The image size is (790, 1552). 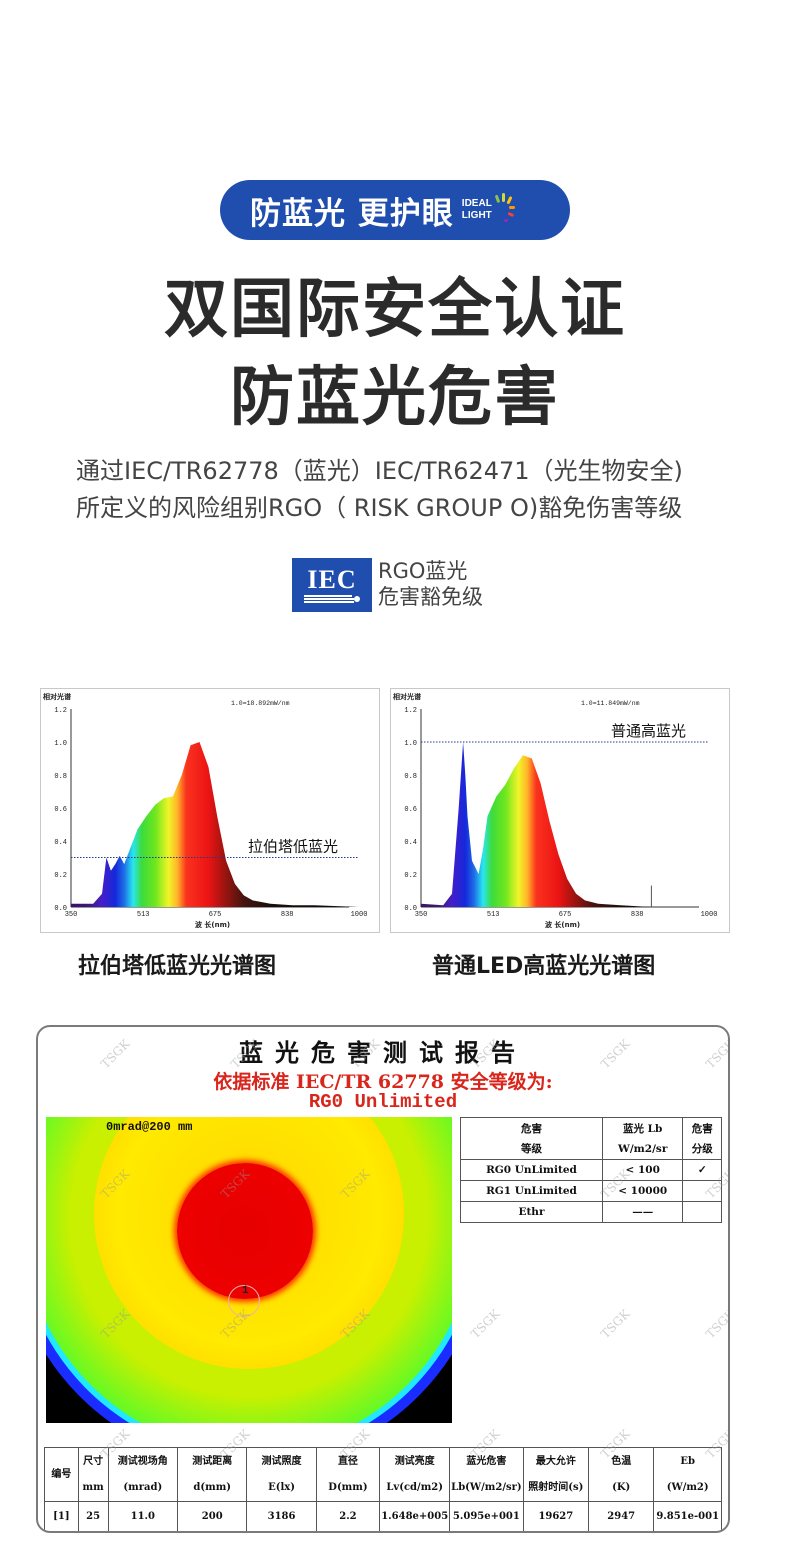 What do you see at coordinates (348, 1474) in the screenshot?
I see `column-header: 直径 D(mm)` at bounding box center [348, 1474].